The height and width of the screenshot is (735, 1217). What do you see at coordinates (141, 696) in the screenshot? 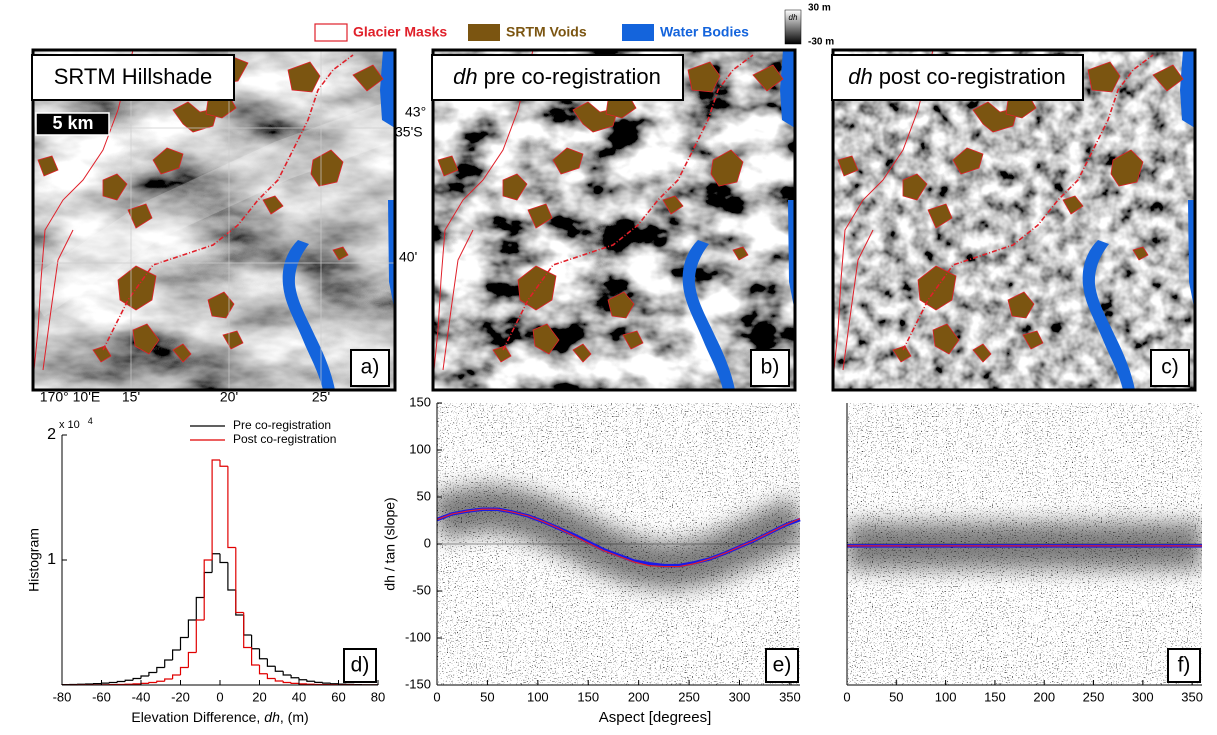
I see `x-tick-label: -40` at bounding box center [141, 696].